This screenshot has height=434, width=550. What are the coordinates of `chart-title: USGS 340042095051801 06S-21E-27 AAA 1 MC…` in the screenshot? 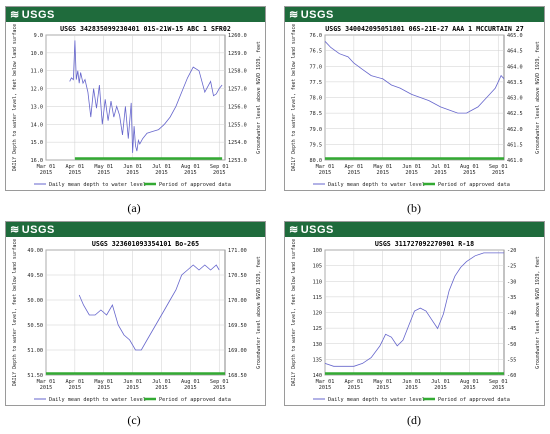 It's located at (424, 29).